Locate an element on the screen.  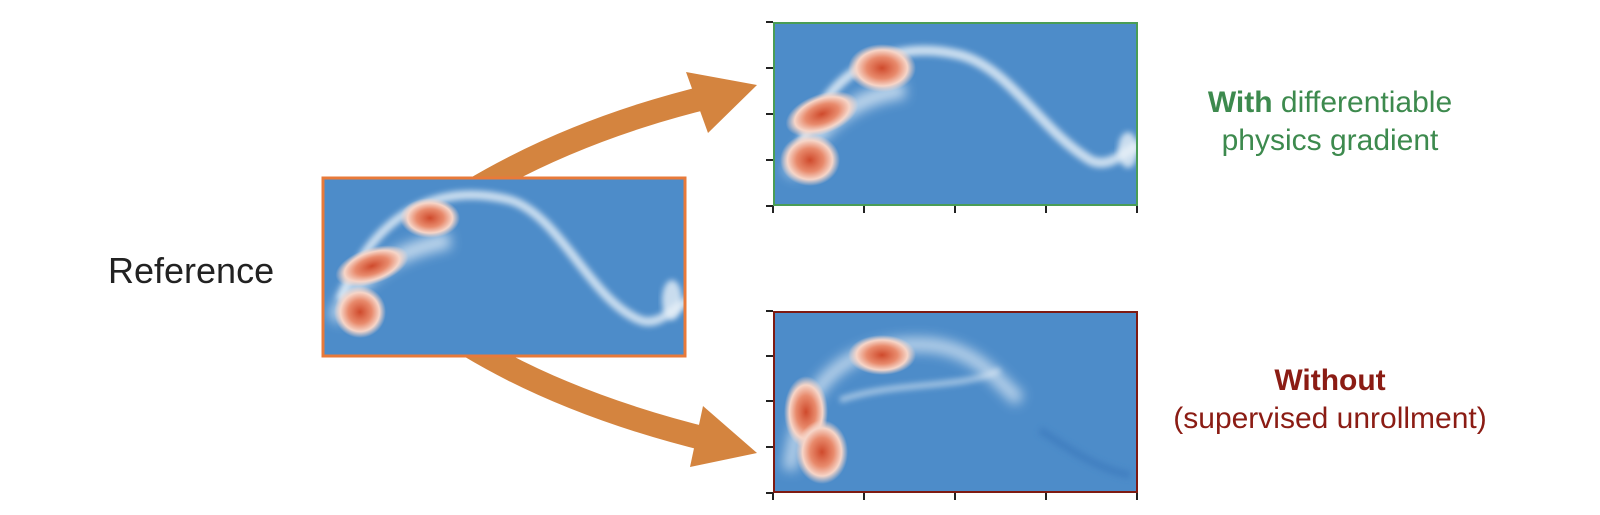
with-label-line2: physics gradient is located at coordinates (1330, 140).